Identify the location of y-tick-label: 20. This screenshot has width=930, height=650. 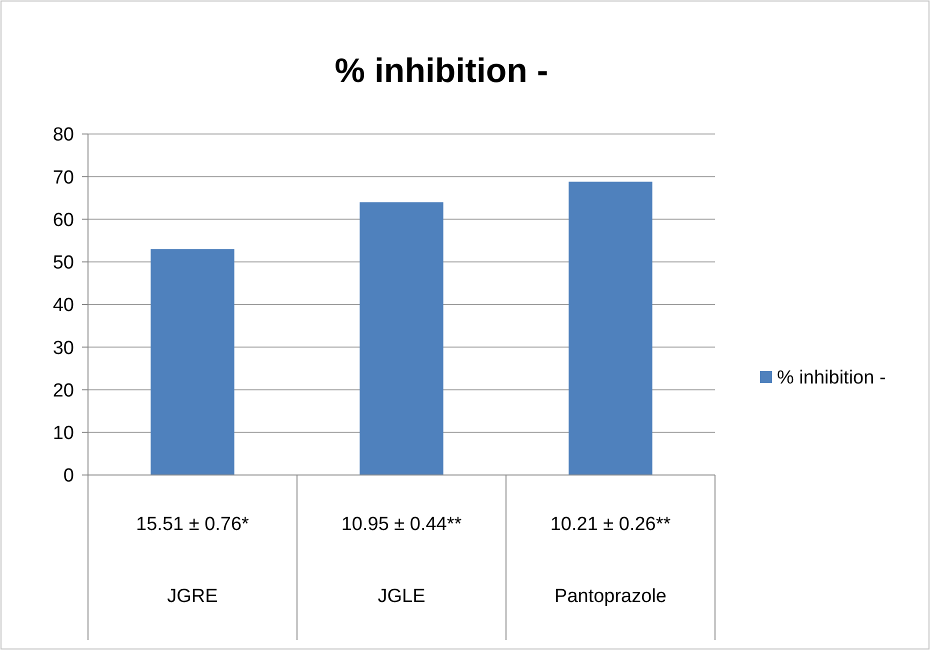
(63, 391).